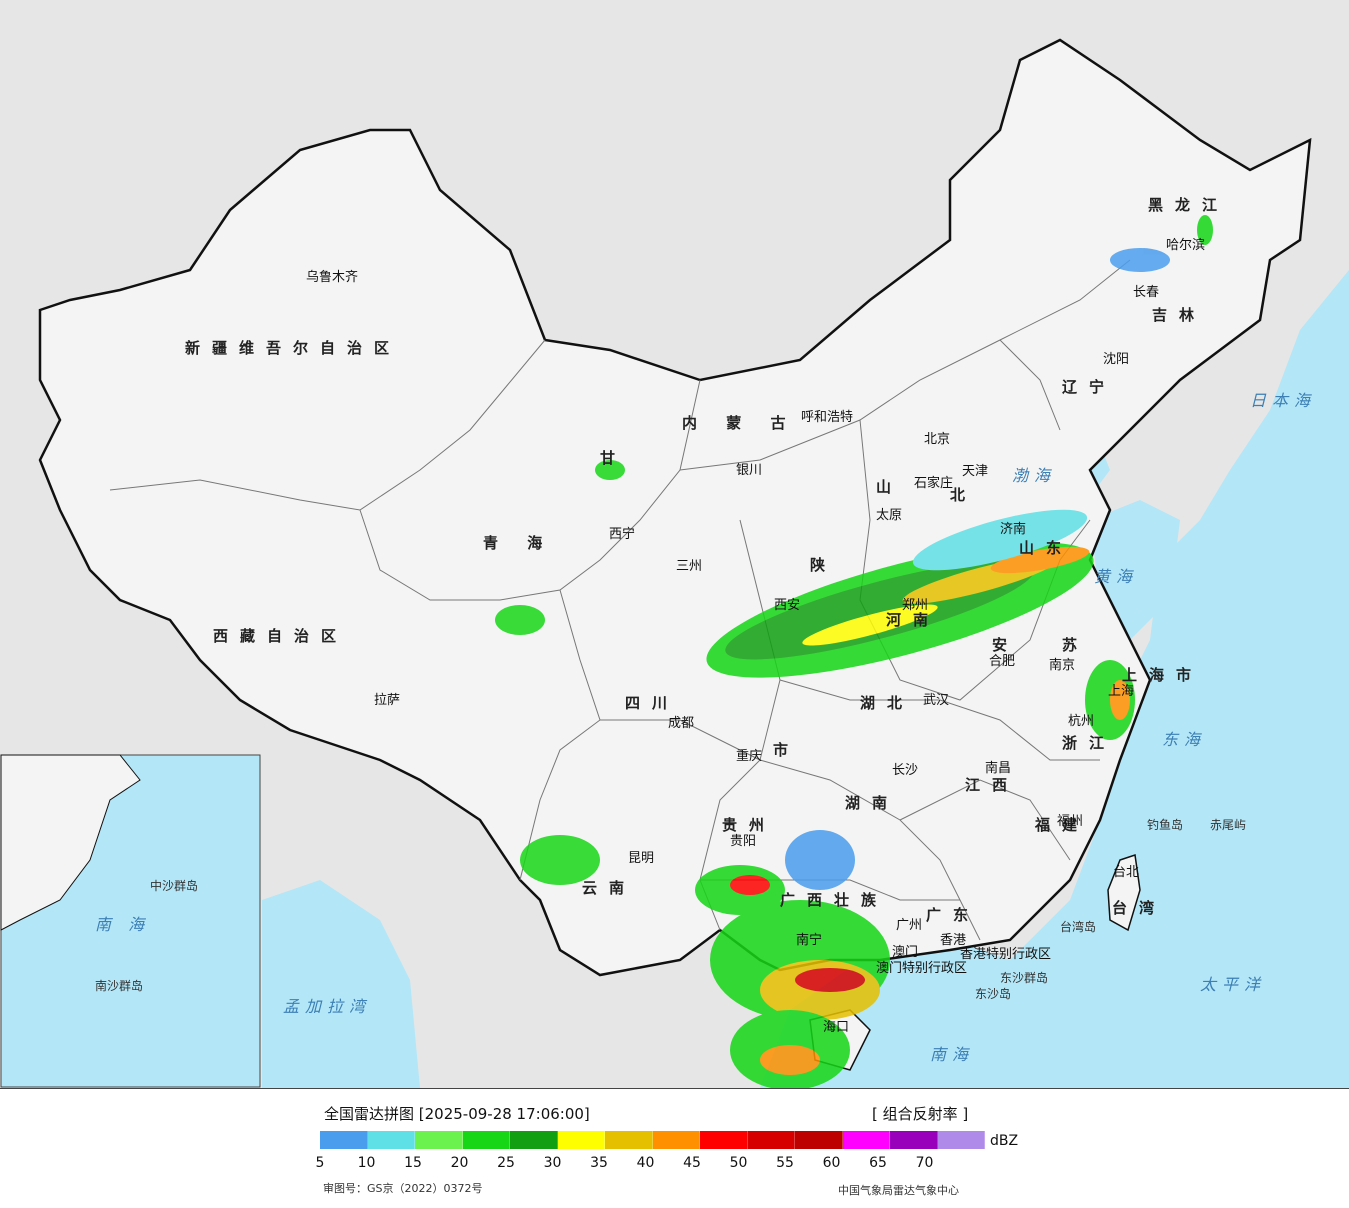  Describe the element at coordinates (1002, 661) in the screenshot. I see `svg-text: 合肥` at that location.